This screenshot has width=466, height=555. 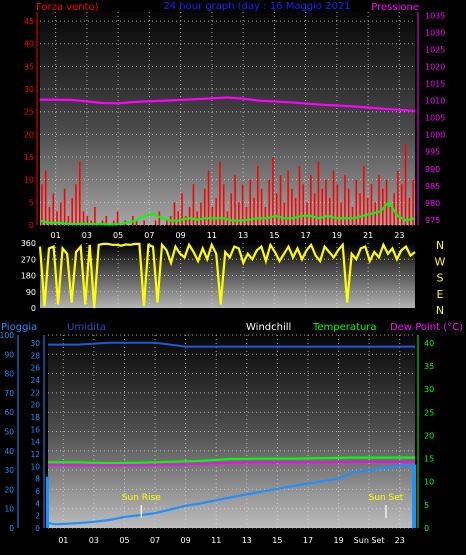 What do you see at coordinates (429, 459) in the screenshot?
I see `temperature-tick-label: 15` at bounding box center [429, 459].